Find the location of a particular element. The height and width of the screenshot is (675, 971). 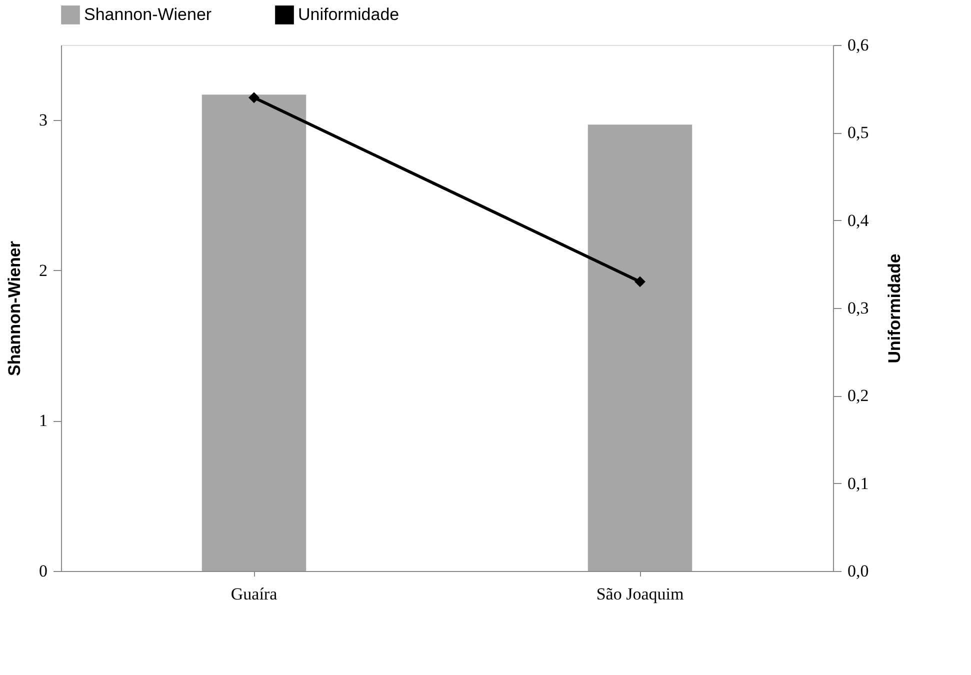

y2-tick-label: 0,4 is located at coordinates (859, 220).